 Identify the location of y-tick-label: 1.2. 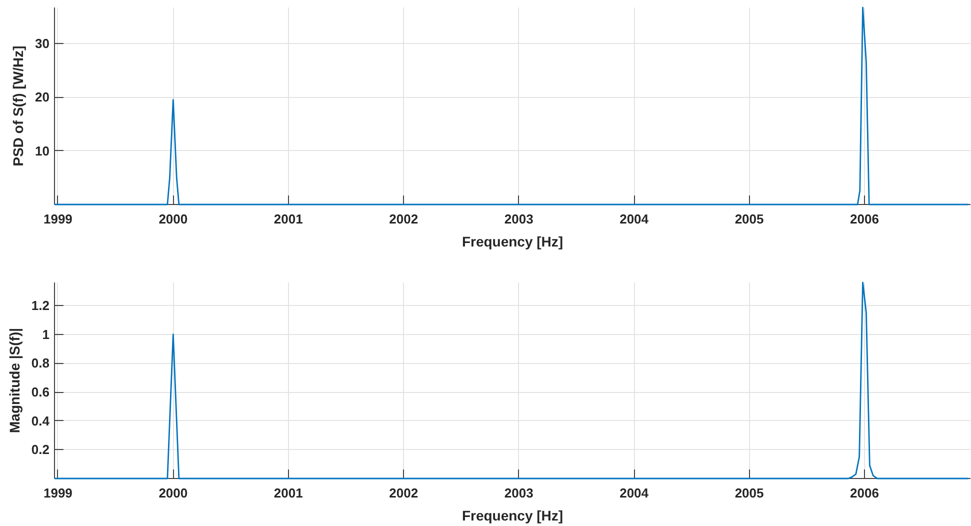
(40, 306).